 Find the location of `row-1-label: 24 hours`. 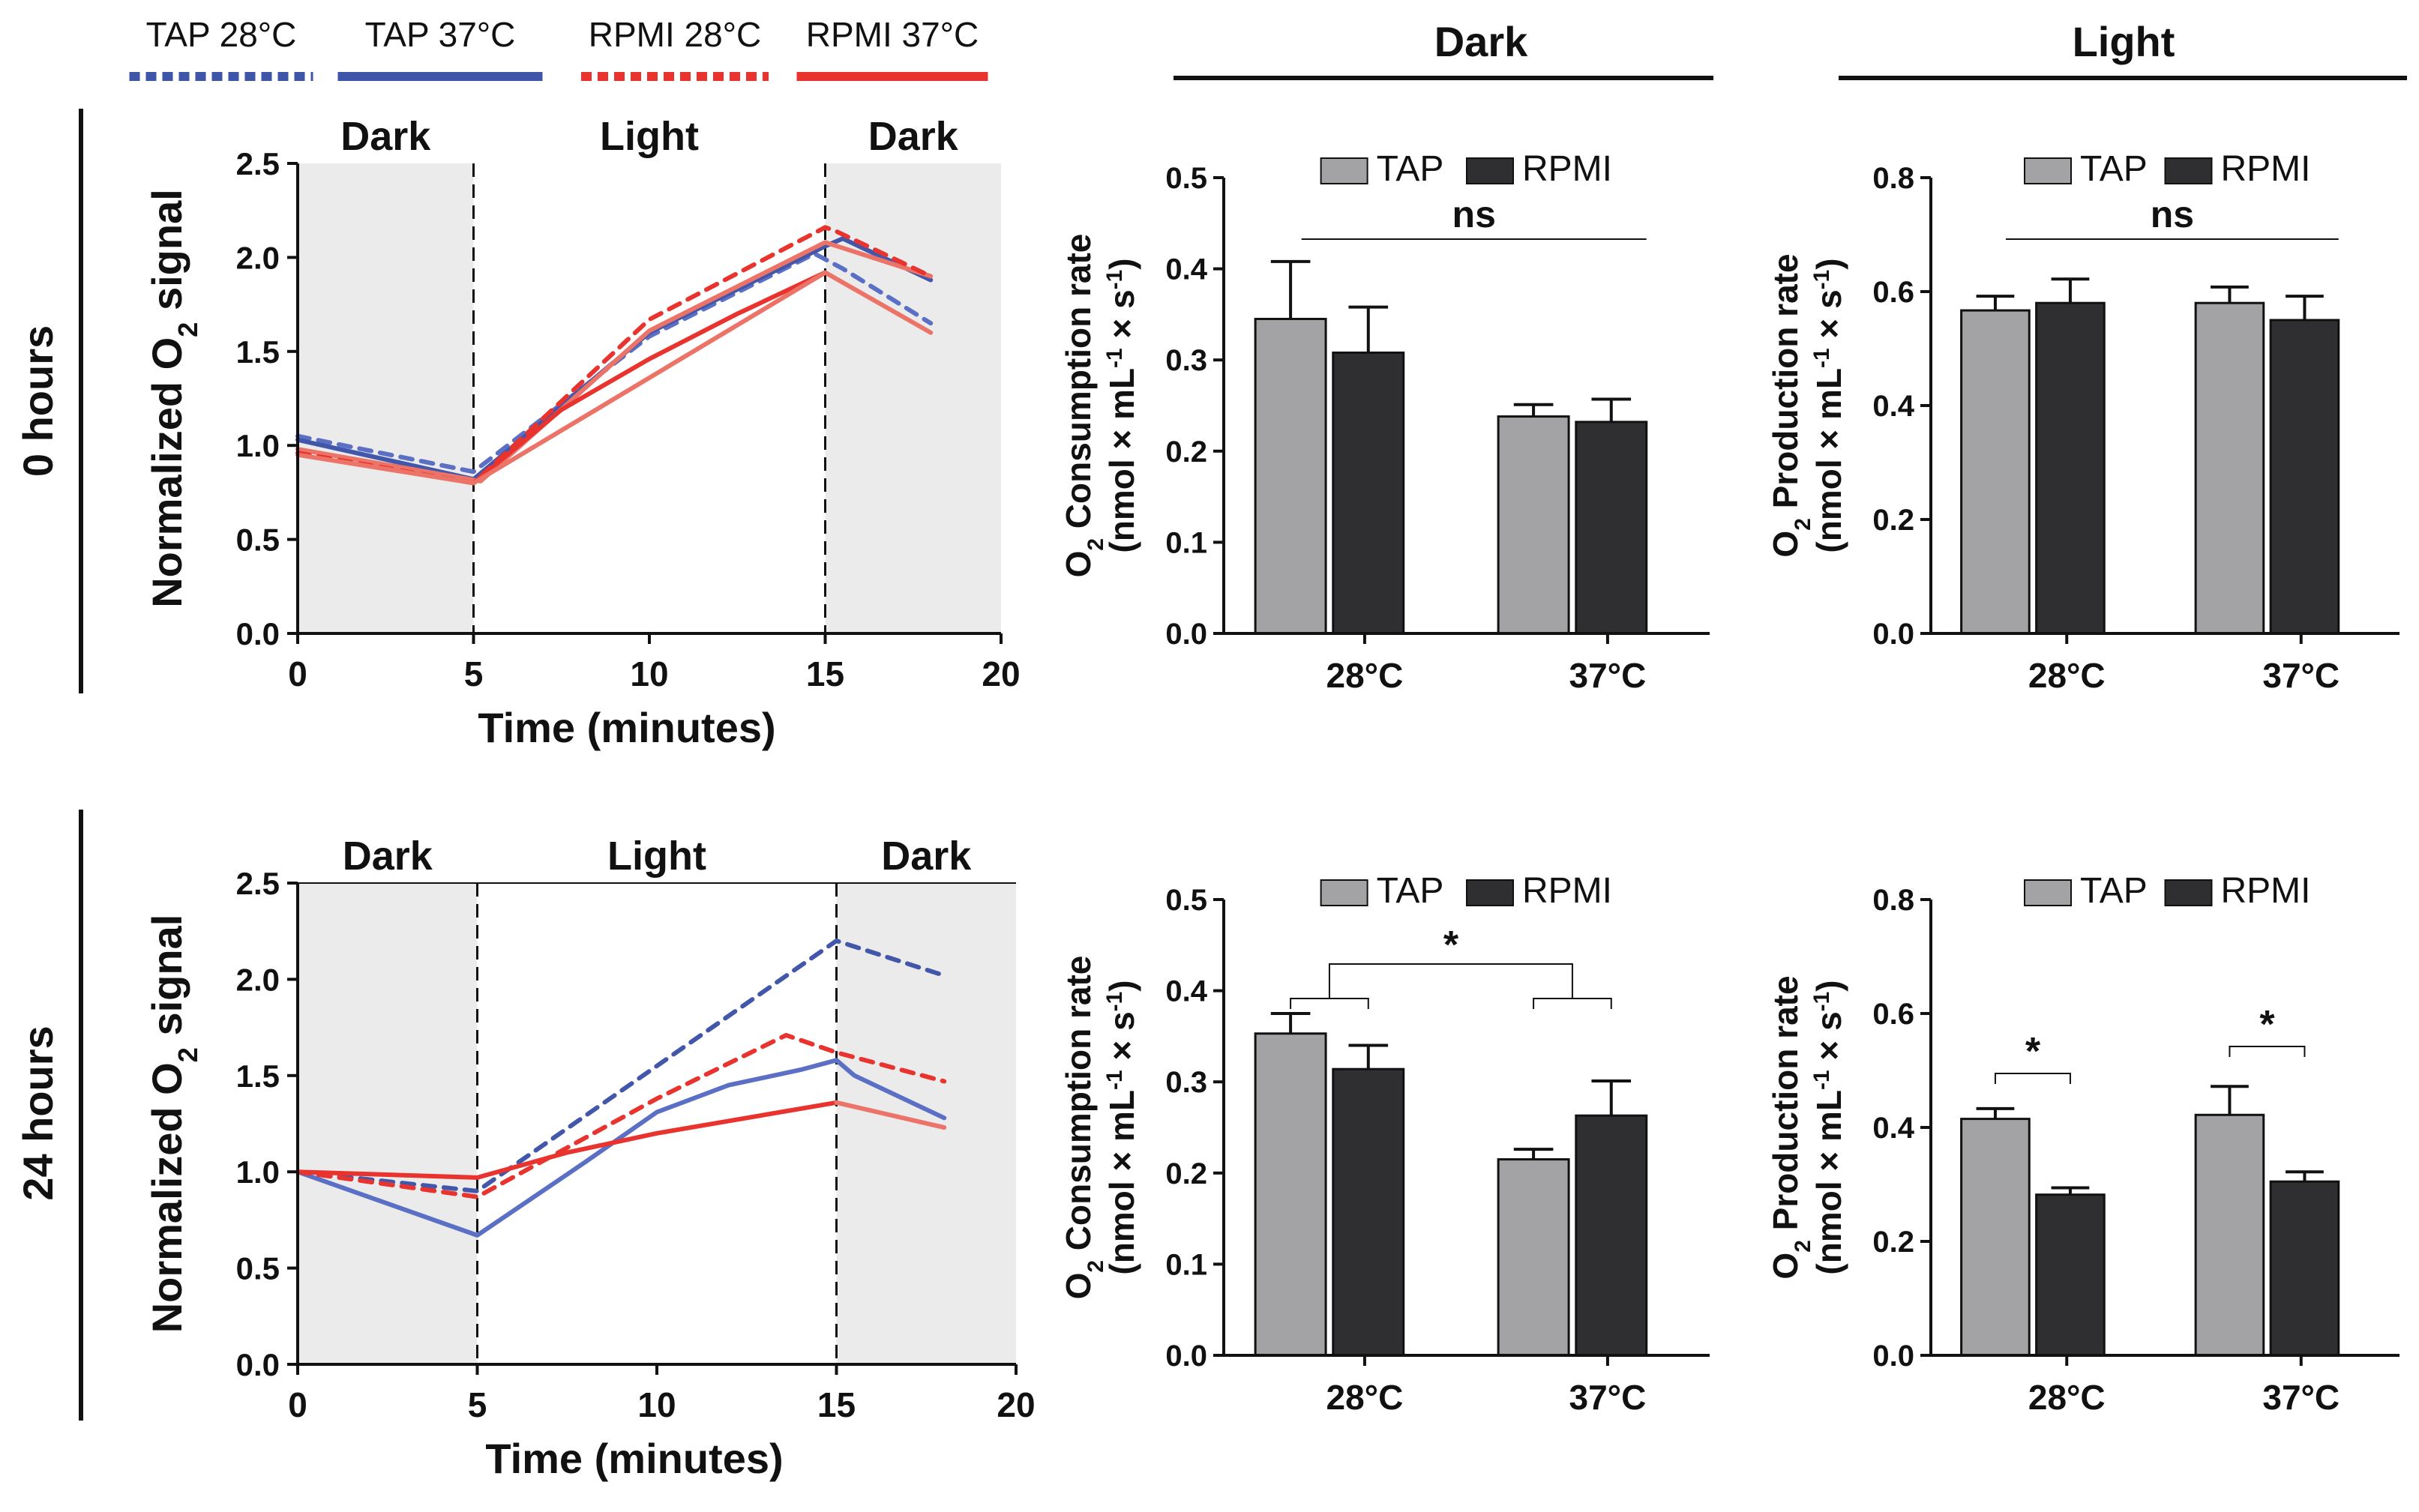

row-1-label: 24 hours is located at coordinates (37, 1112).